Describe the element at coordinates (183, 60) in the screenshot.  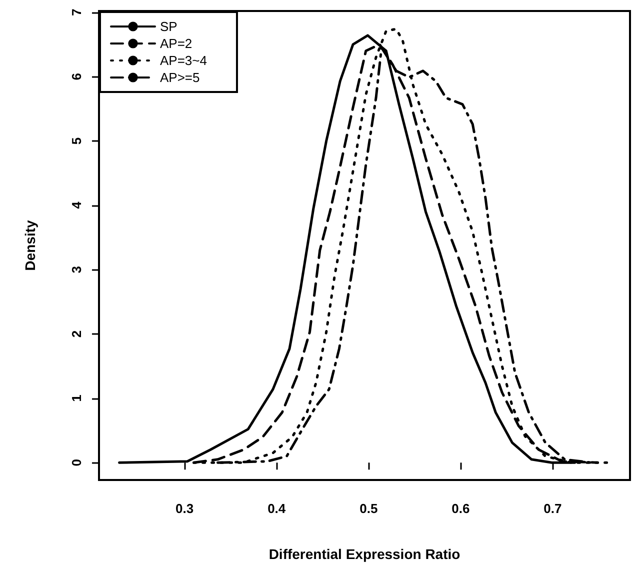
I see `legend-label: AP=3~4` at that location.